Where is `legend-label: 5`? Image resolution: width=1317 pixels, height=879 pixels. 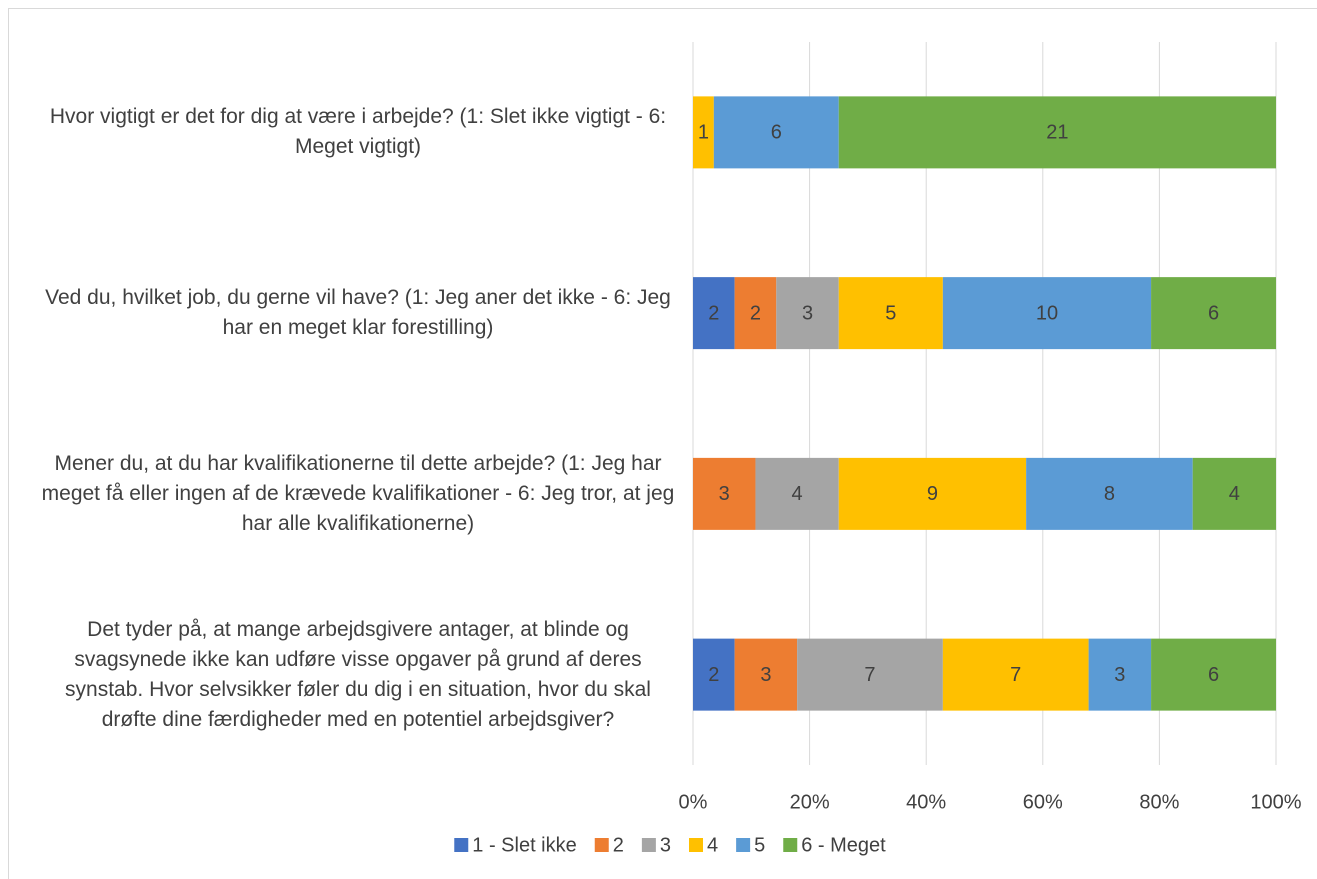
legend-label: 5 is located at coordinates (759, 845).